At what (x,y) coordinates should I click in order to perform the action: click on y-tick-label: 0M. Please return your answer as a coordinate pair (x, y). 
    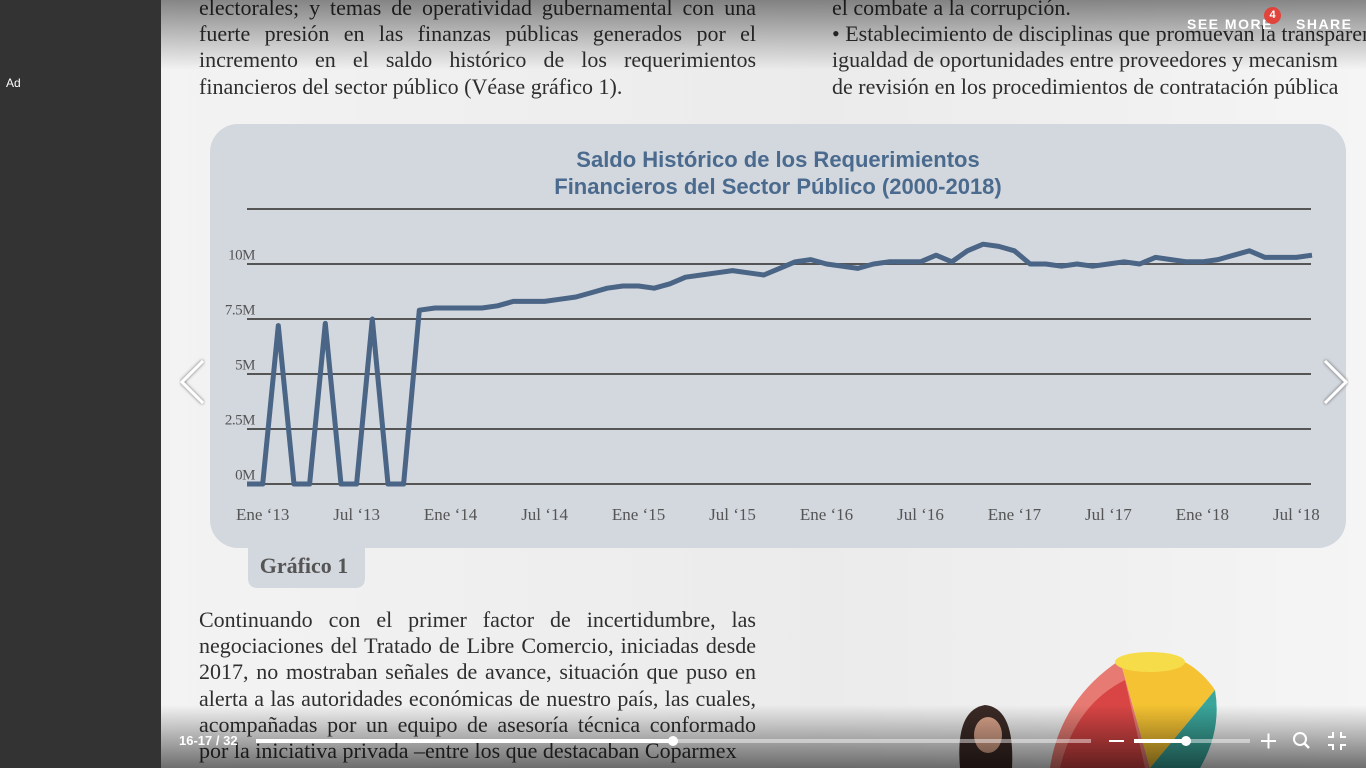
    Looking at the image, I should click on (245, 475).